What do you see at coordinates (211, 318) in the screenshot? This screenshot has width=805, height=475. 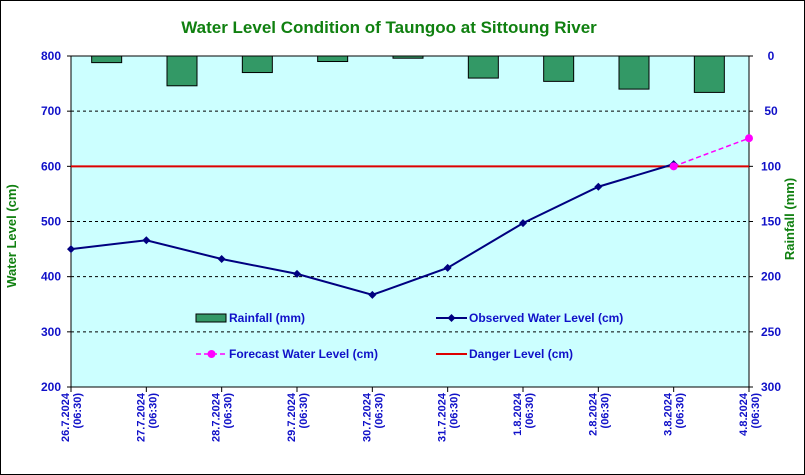 I see `legend-rainfall-swatch` at bounding box center [211, 318].